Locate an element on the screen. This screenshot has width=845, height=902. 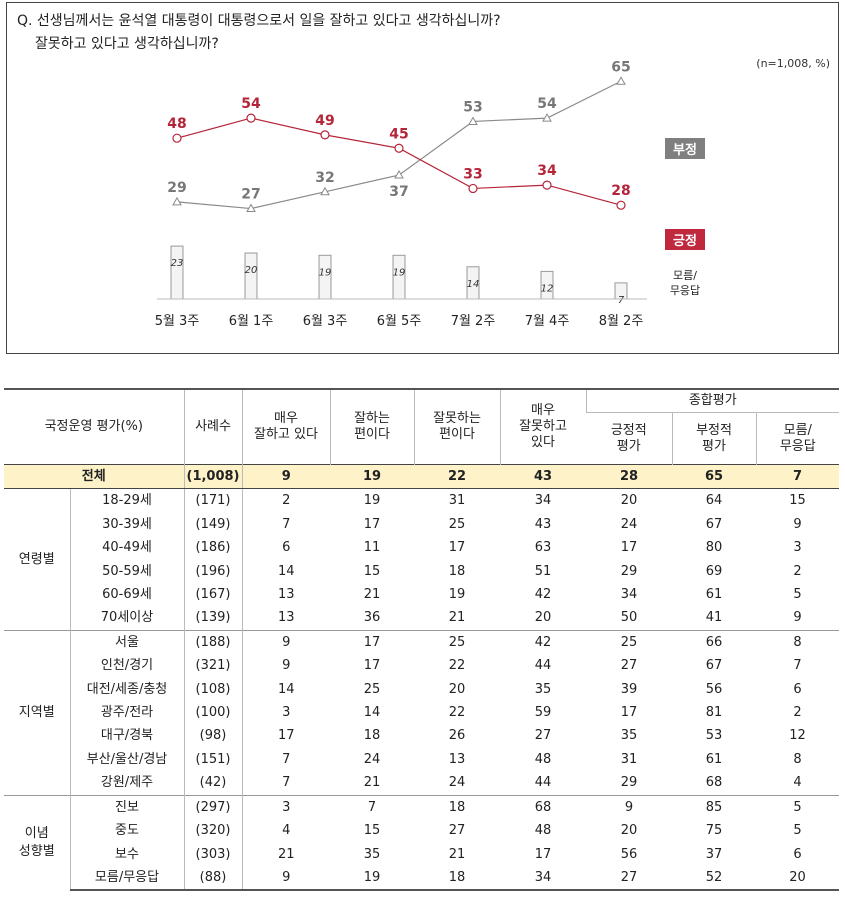
table-row: 70세이상 (139) 13 36 21 20 50 41 9 is located at coordinates (421, 618).